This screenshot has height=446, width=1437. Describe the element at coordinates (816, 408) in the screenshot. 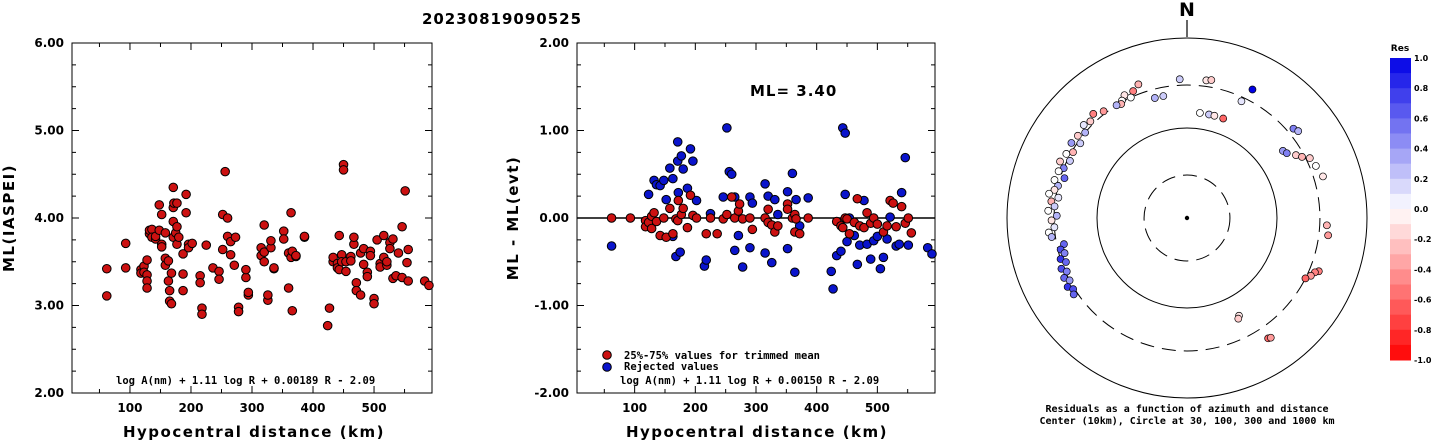

I see `middle-x-tick-label: 400` at that location.